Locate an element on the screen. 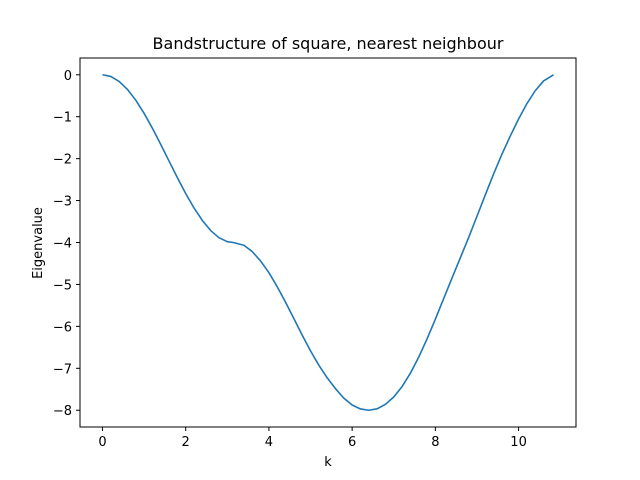 Image resolution: width=640 pixels, height=480 pixels. y-axis: 0 −1 −2 −3 −4 −5 −6 −7 −8 is located at coordinates (66, 244).